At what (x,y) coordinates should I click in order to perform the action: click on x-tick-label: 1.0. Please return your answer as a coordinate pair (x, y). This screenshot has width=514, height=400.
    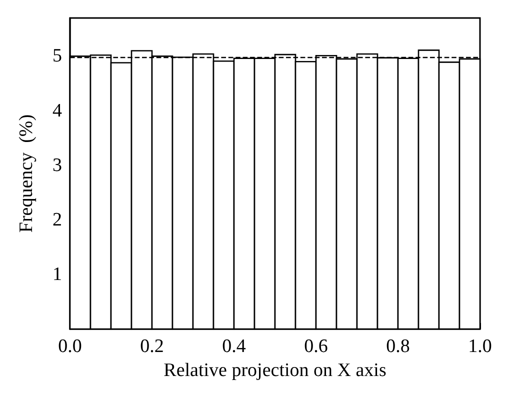
    Looking at the image, I should click on (480, 346).